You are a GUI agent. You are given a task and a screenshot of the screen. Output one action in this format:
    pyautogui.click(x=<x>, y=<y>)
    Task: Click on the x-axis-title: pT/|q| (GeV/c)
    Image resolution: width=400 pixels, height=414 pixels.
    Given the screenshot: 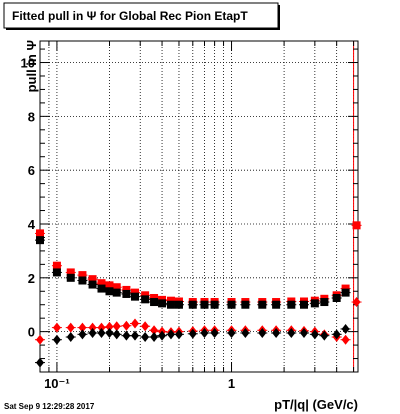 What is the action you would take?
    pyautogui.click(x=316, y=404)
    